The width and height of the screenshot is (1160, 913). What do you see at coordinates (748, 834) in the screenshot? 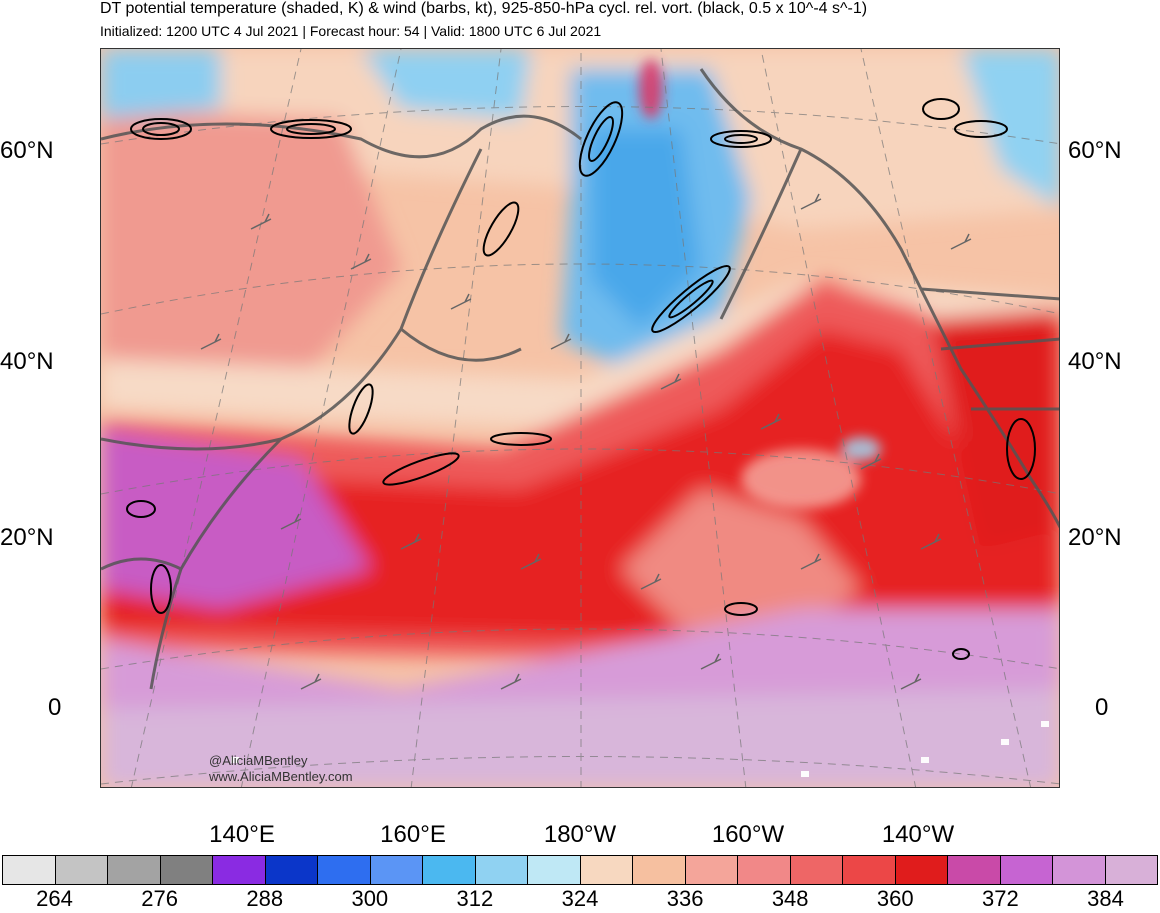
I see `lon-label-160w: 160°W` at bounding box center [748, 834].